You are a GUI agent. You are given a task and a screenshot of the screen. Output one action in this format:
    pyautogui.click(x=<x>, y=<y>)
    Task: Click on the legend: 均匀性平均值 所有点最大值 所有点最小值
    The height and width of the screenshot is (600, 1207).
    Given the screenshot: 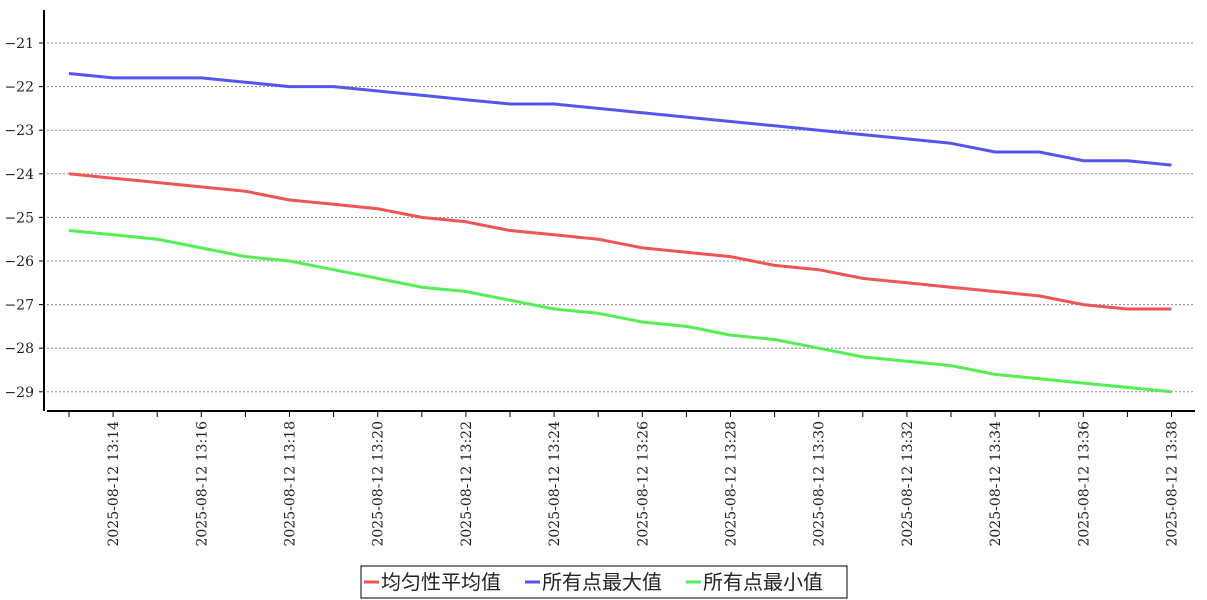 What is the action you would take?
    pyautogui.click(x=604, y=582)
    